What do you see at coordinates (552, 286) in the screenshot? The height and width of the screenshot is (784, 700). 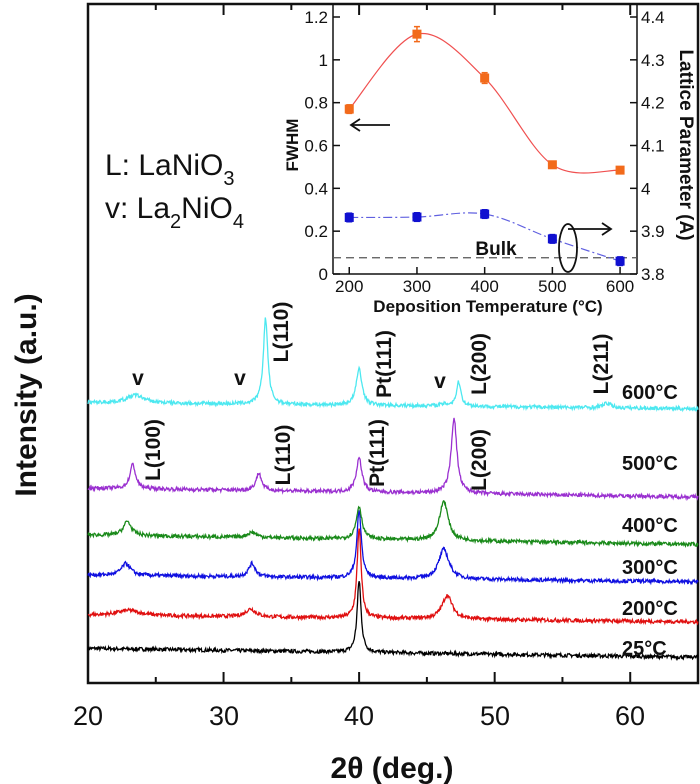 I see `inset-x-tick-label: 500` at bounding box center [552, 286].